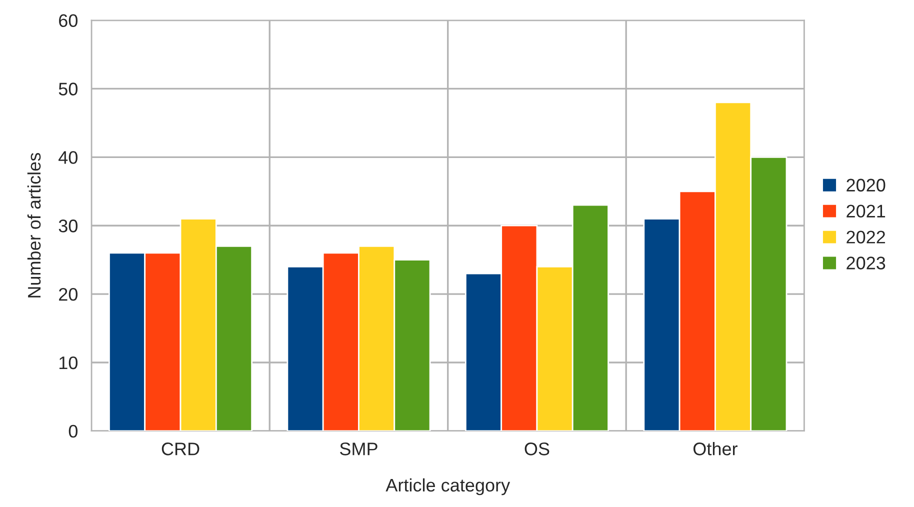 This screenshot has width=914, height=507. Describe the element at coordinates (866, 237) in the screenshot. I see `legend-label: 2022` at that location.